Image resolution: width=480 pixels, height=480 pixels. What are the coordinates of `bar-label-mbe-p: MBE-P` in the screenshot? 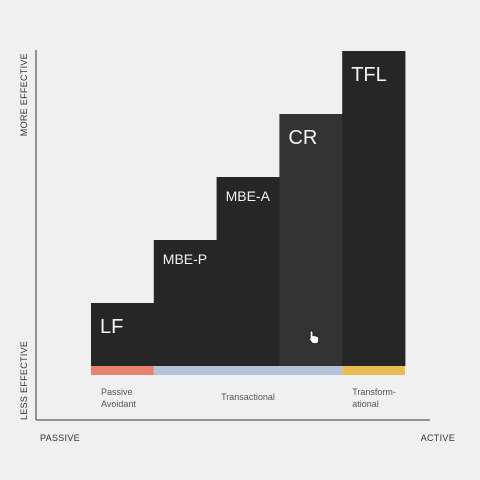 It's located at (185, 259).